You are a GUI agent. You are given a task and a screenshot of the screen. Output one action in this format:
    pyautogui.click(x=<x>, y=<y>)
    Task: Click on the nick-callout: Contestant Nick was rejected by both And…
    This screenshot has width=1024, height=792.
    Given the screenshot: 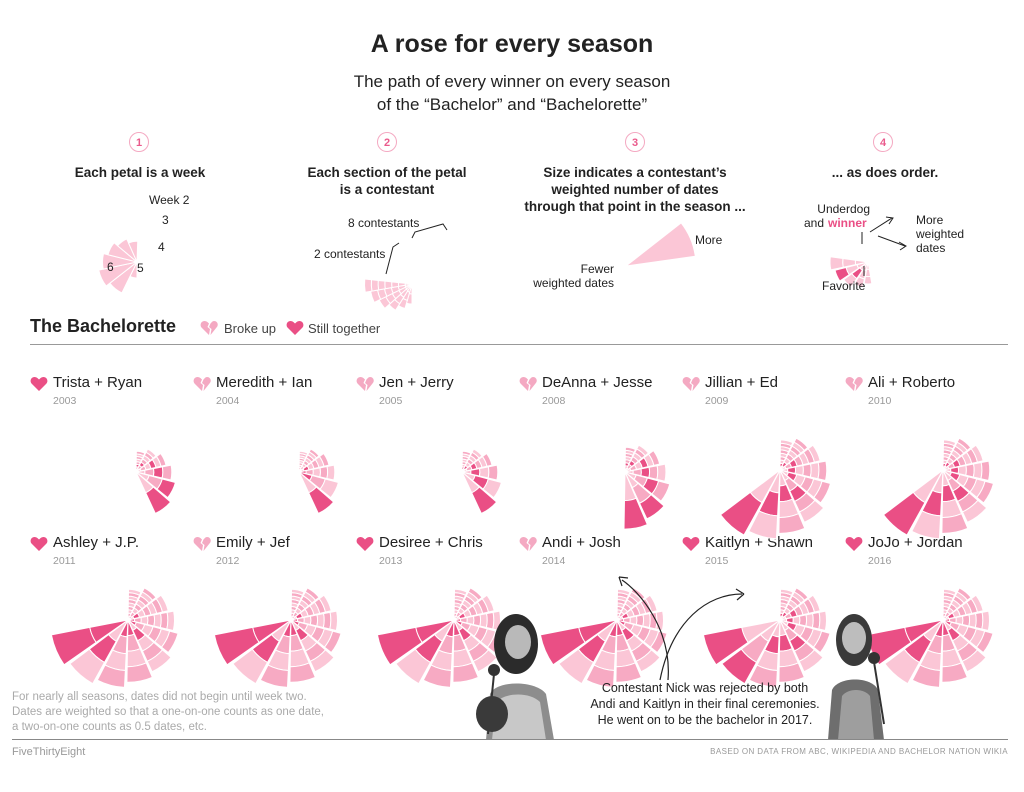 What is the action you would take?
    pyautogui.click(x=705, y=704)
    